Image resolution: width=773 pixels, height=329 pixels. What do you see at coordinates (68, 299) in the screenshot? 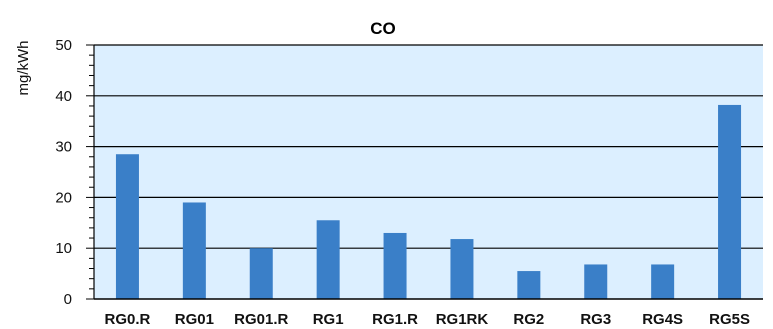
I see `y-tick-label: 0` at bounding box center [68, 299].